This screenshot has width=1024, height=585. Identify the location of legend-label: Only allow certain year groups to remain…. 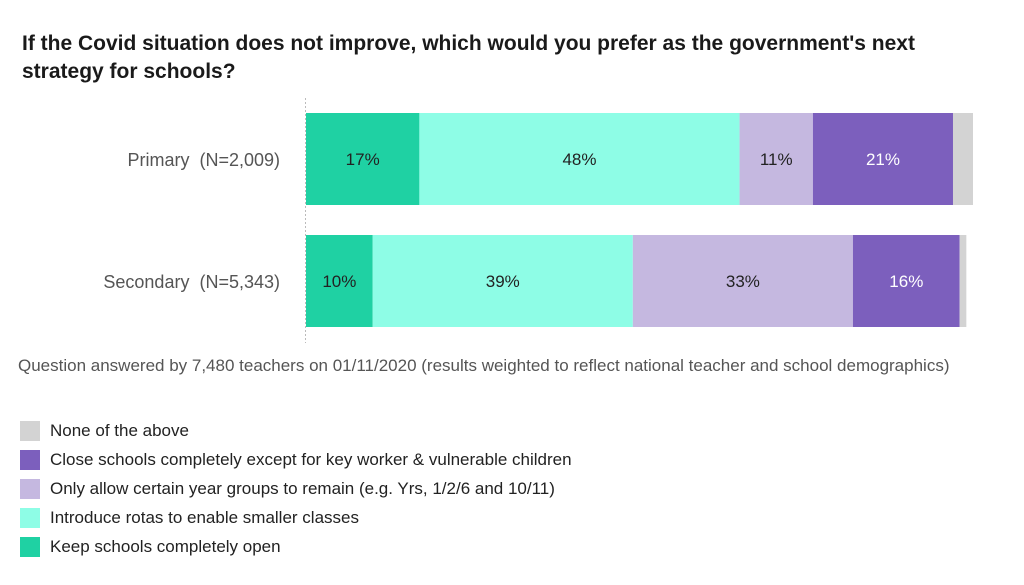
(302, 488).